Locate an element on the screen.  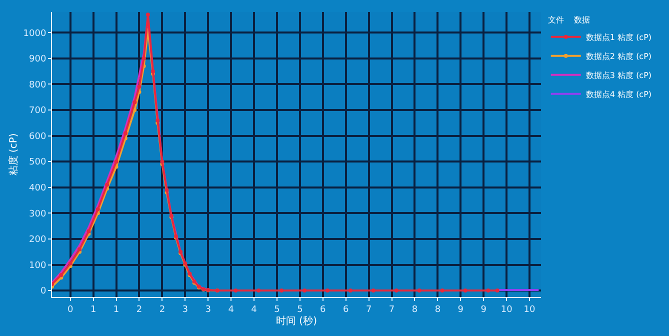
y-tick-label: 300 is located at coordinates (37, 214).